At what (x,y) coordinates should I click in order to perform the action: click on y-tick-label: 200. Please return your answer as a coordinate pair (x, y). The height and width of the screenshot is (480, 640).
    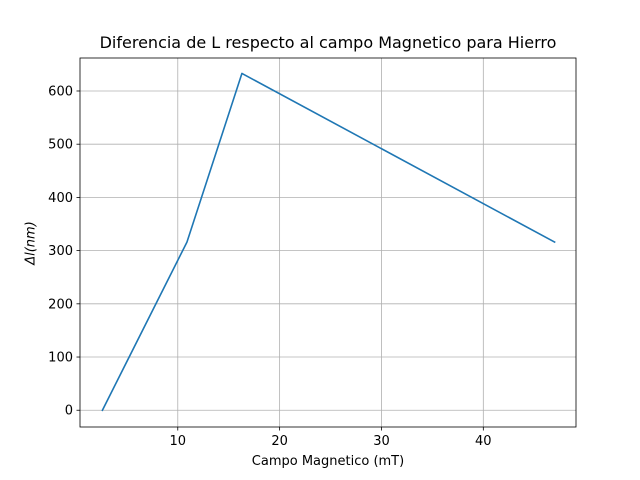
    Looking at the image, I should click on (60, 304).